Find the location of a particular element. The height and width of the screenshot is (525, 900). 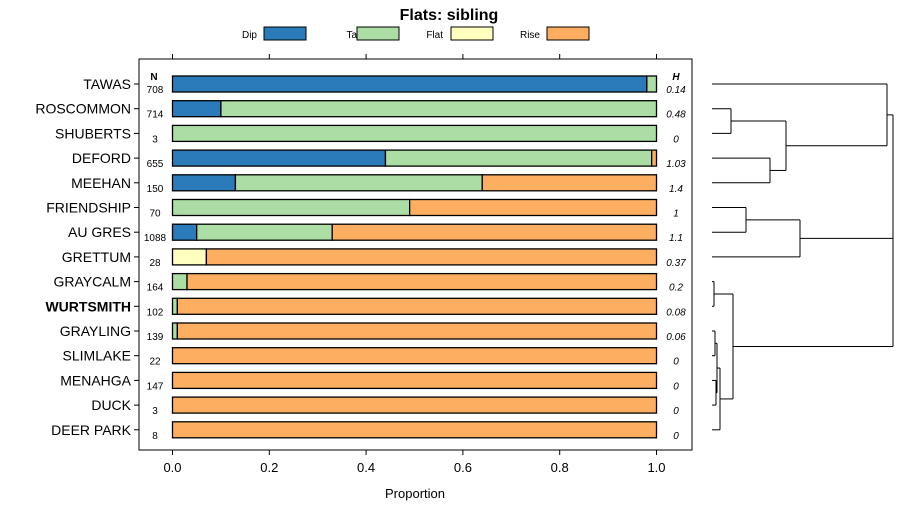

h-value: 0.06 is located at coordinates (676, 337).